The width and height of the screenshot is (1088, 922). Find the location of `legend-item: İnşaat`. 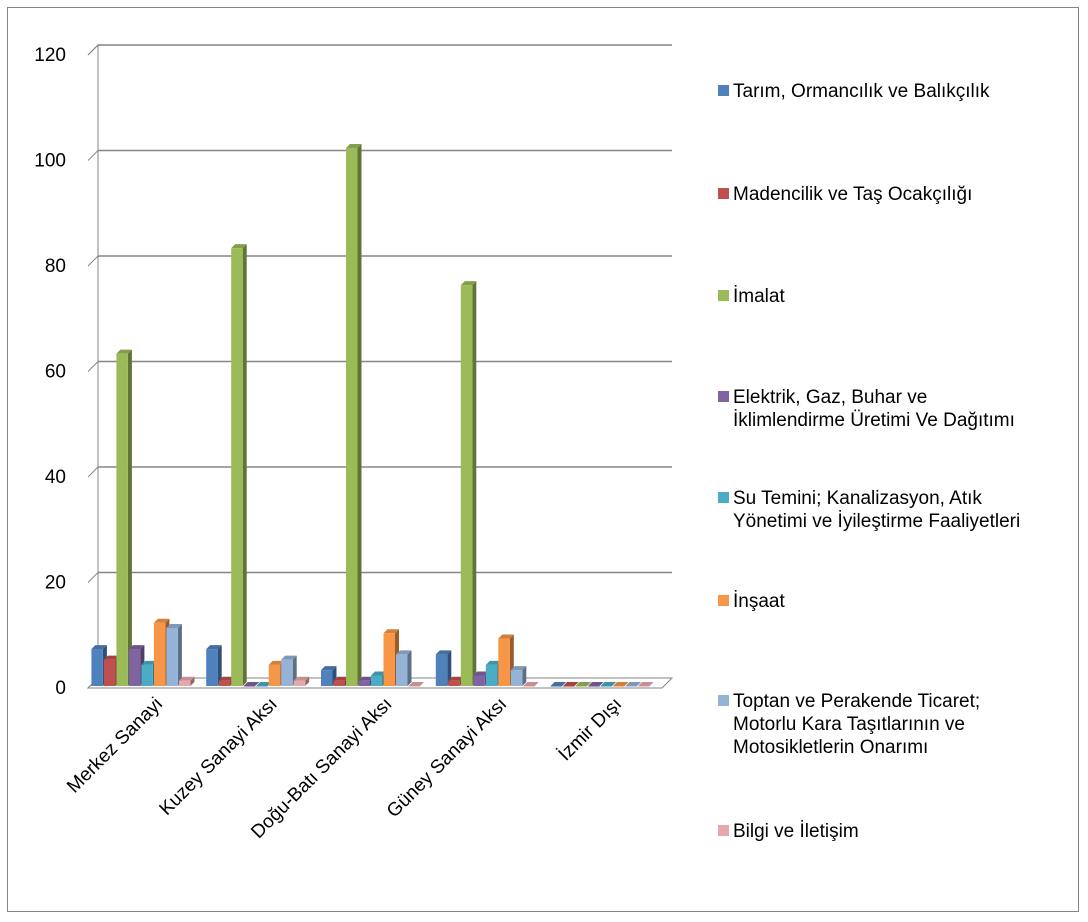

legend-item: İnşaat is located at coordinates (875, 601).